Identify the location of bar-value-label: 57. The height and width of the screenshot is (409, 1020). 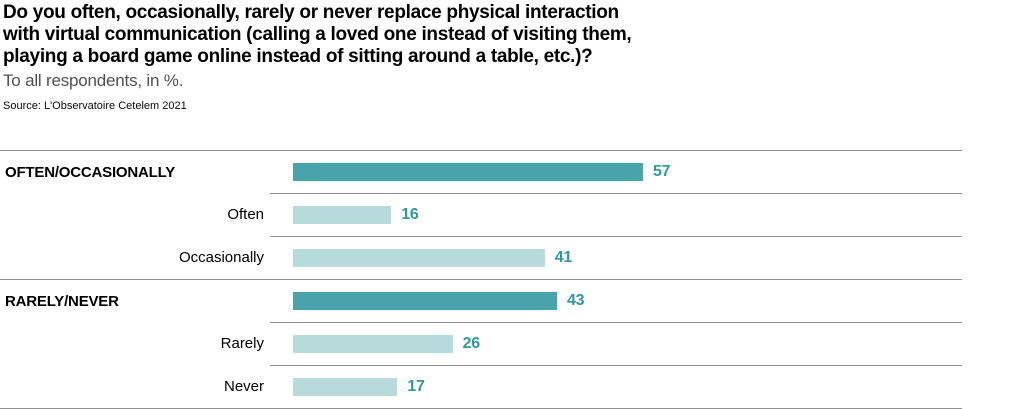
(661, 171).